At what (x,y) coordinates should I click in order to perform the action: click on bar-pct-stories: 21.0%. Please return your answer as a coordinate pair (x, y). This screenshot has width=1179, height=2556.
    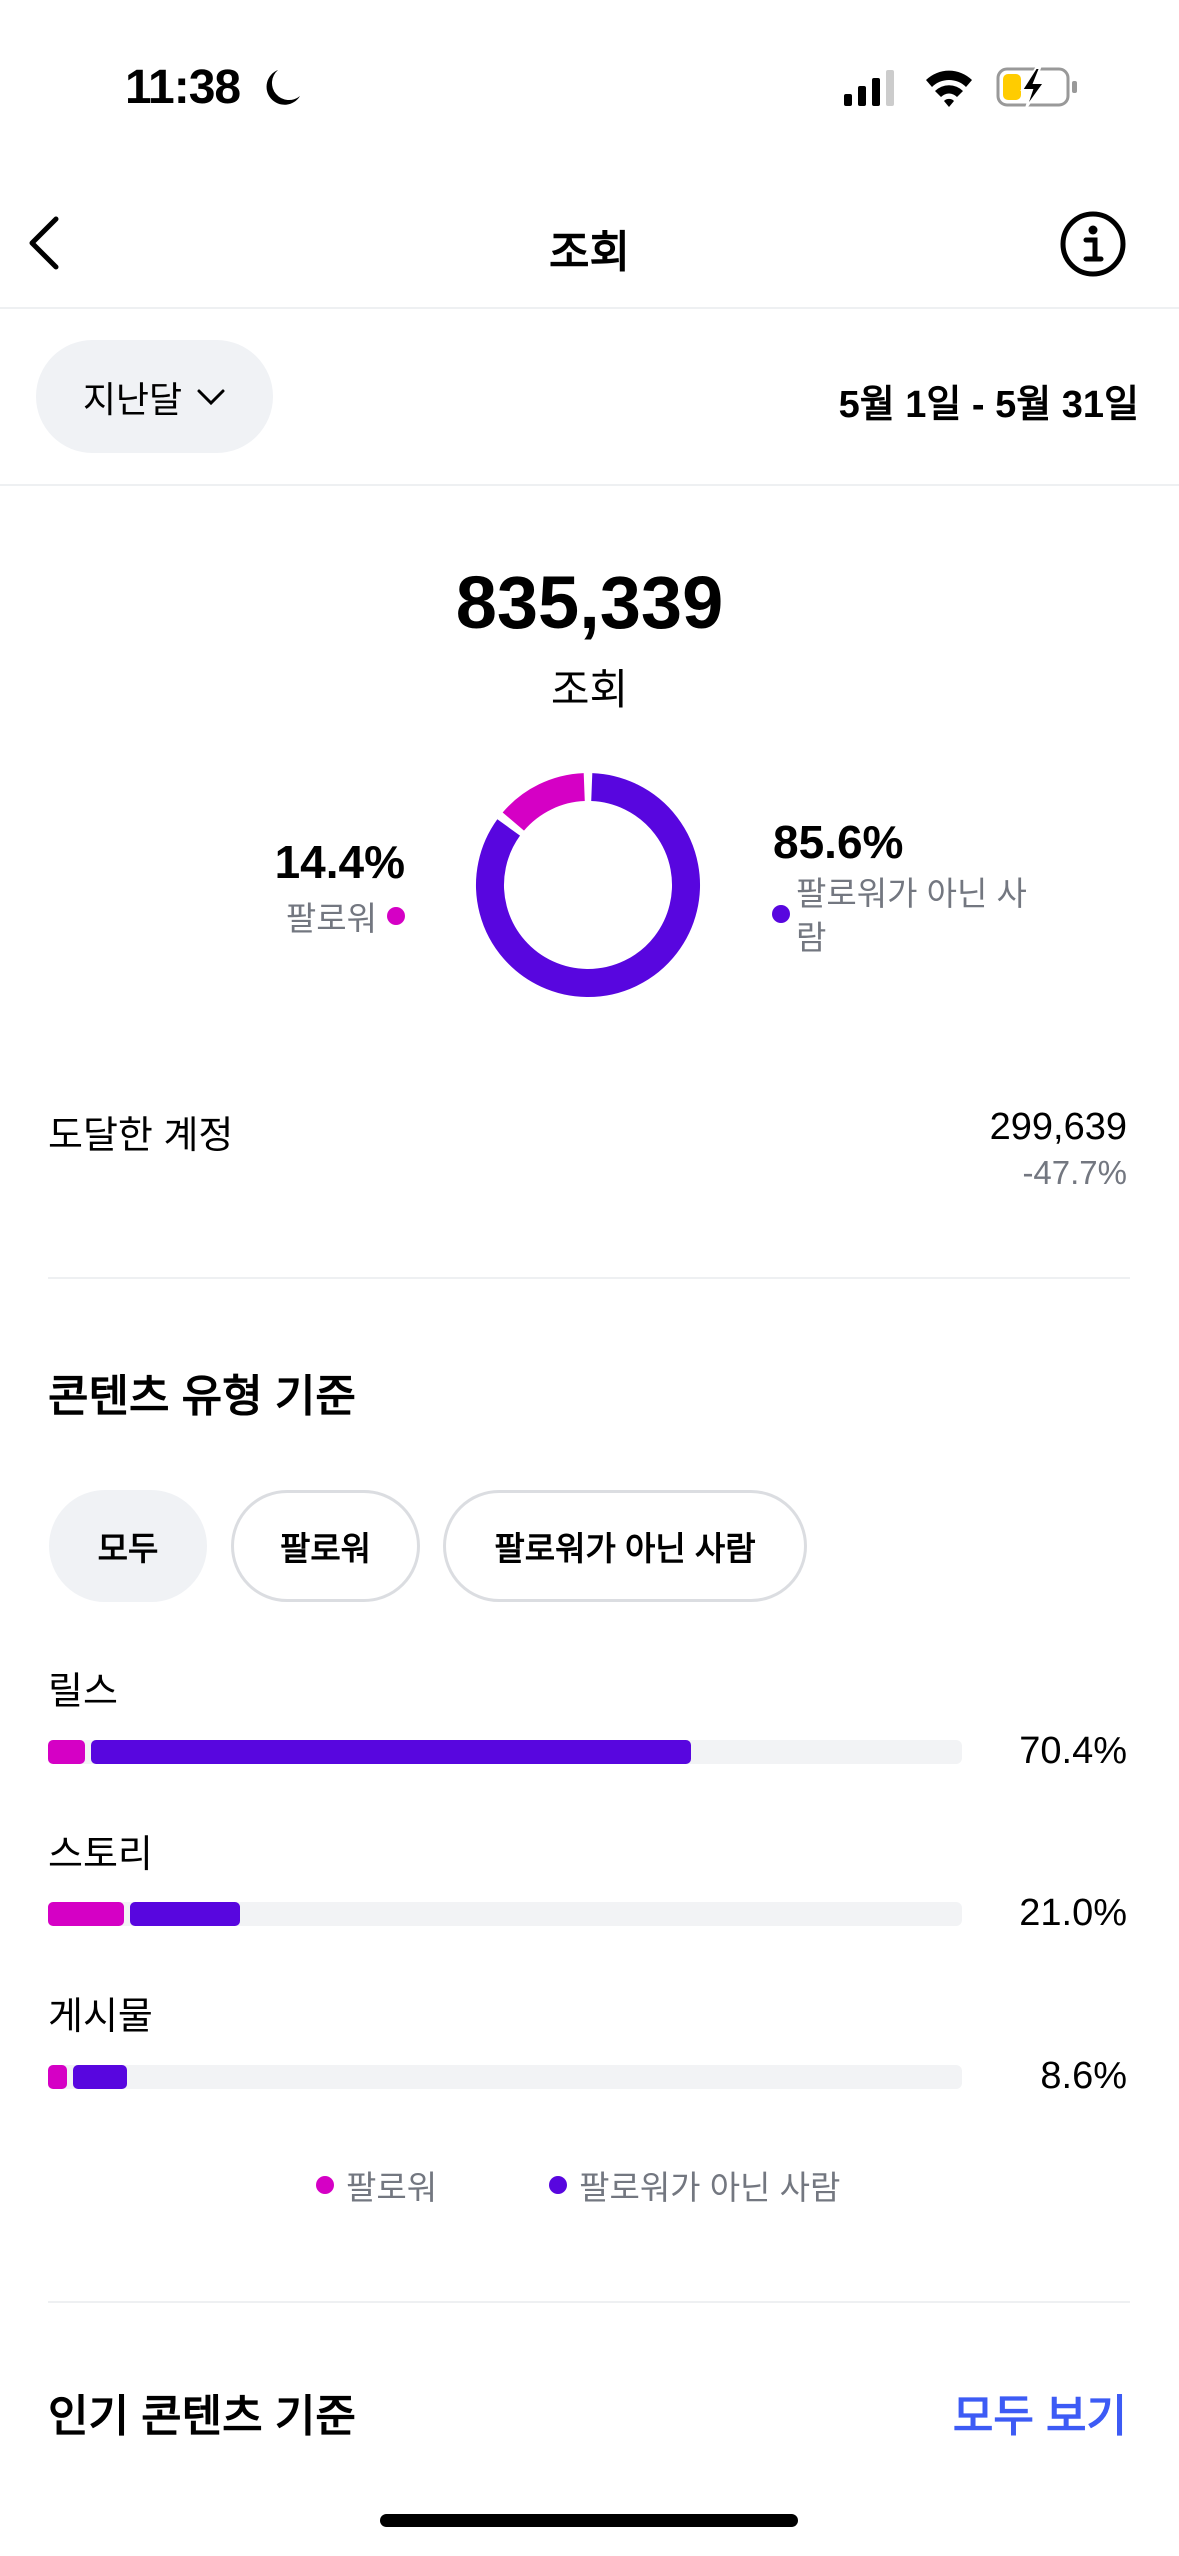
    Looking at the image, I should click on (1073, 1913).